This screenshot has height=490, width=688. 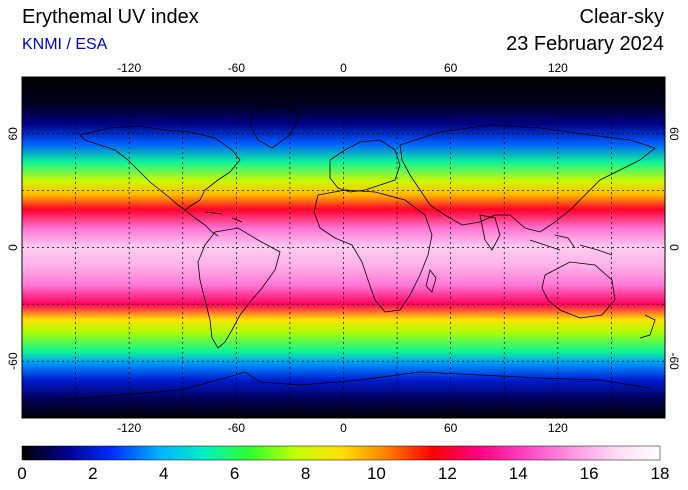 I want to click on coastline-africa, so click(x=373, y=251).